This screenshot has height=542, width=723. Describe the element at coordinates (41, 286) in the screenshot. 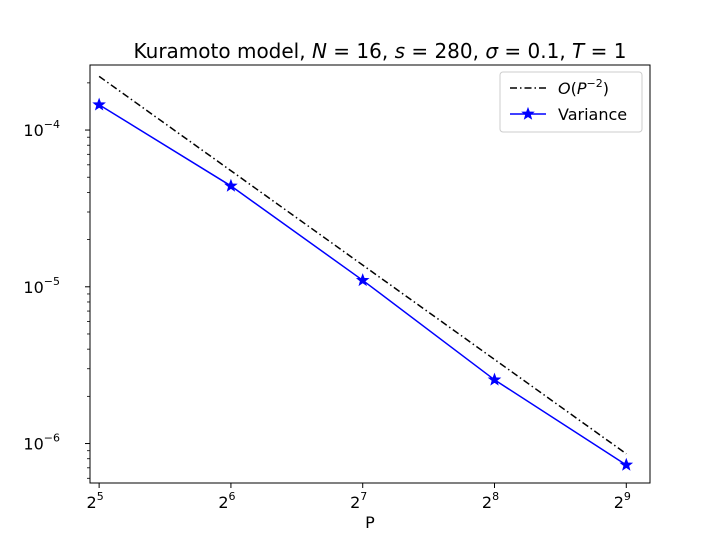

I see `y-tick-label-1: 10⁻⁵` at that location.